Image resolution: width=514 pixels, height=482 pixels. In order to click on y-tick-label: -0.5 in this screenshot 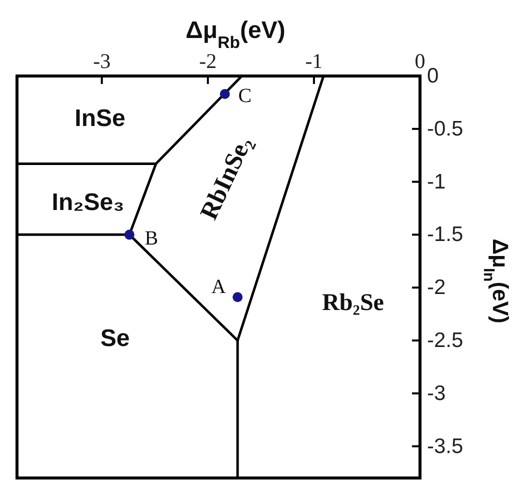, I will do `click(445, 128)`.